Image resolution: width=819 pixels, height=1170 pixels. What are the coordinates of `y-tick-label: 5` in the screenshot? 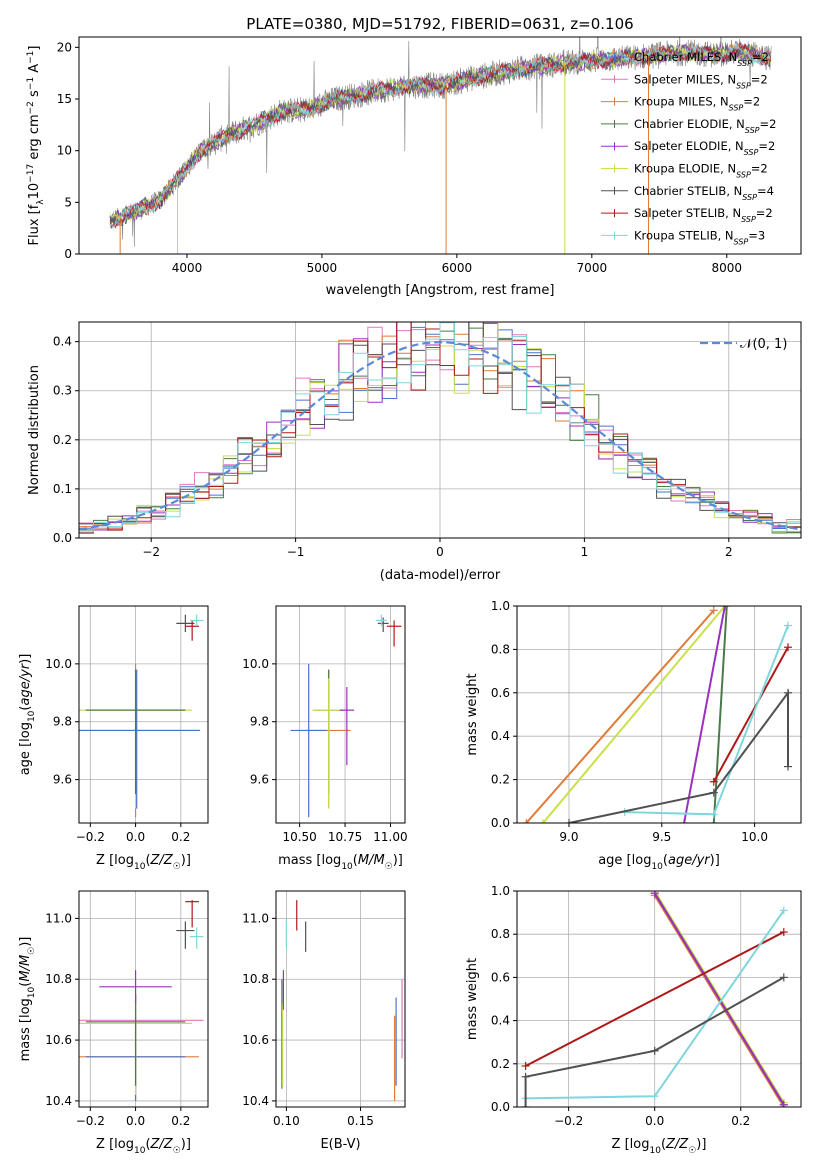 It's located at (68, 202).